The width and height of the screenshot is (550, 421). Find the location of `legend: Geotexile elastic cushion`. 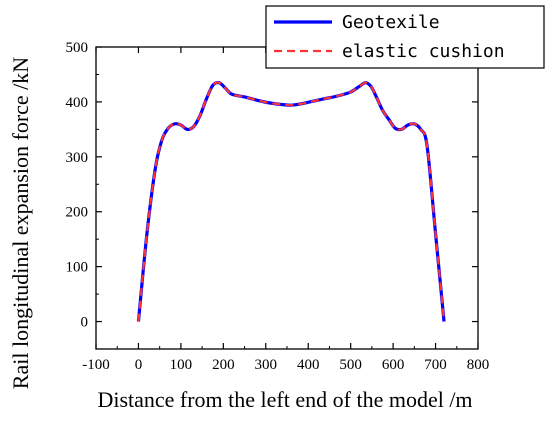

legend: Geotexile elastic cushion is located at coordinates (405, 37).